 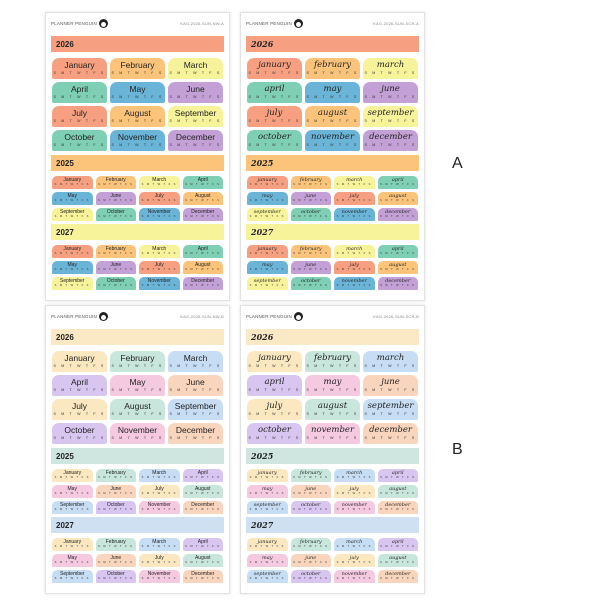 What do you see at coordinates (159, 576) in the screenshot?
I see `month-tab: November S M T W T F S` at bounding box center [159, 576].